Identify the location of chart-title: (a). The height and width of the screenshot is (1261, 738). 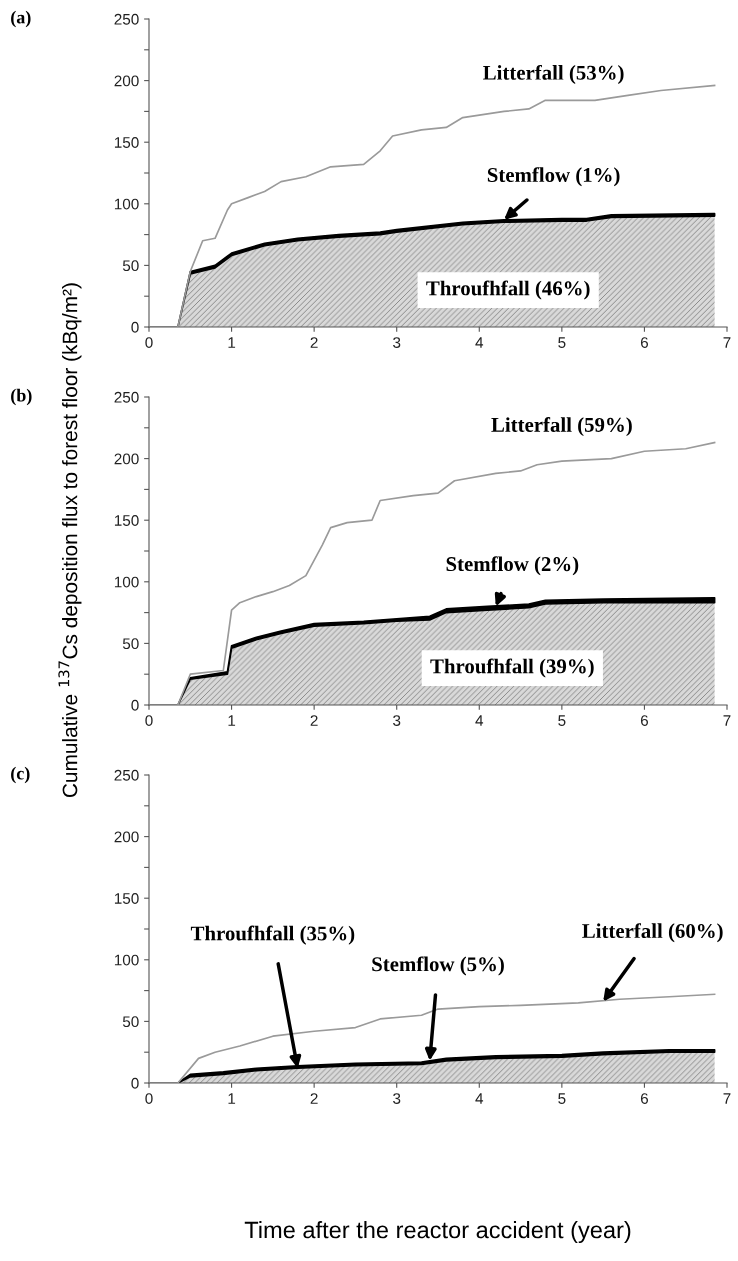
(21, 19).